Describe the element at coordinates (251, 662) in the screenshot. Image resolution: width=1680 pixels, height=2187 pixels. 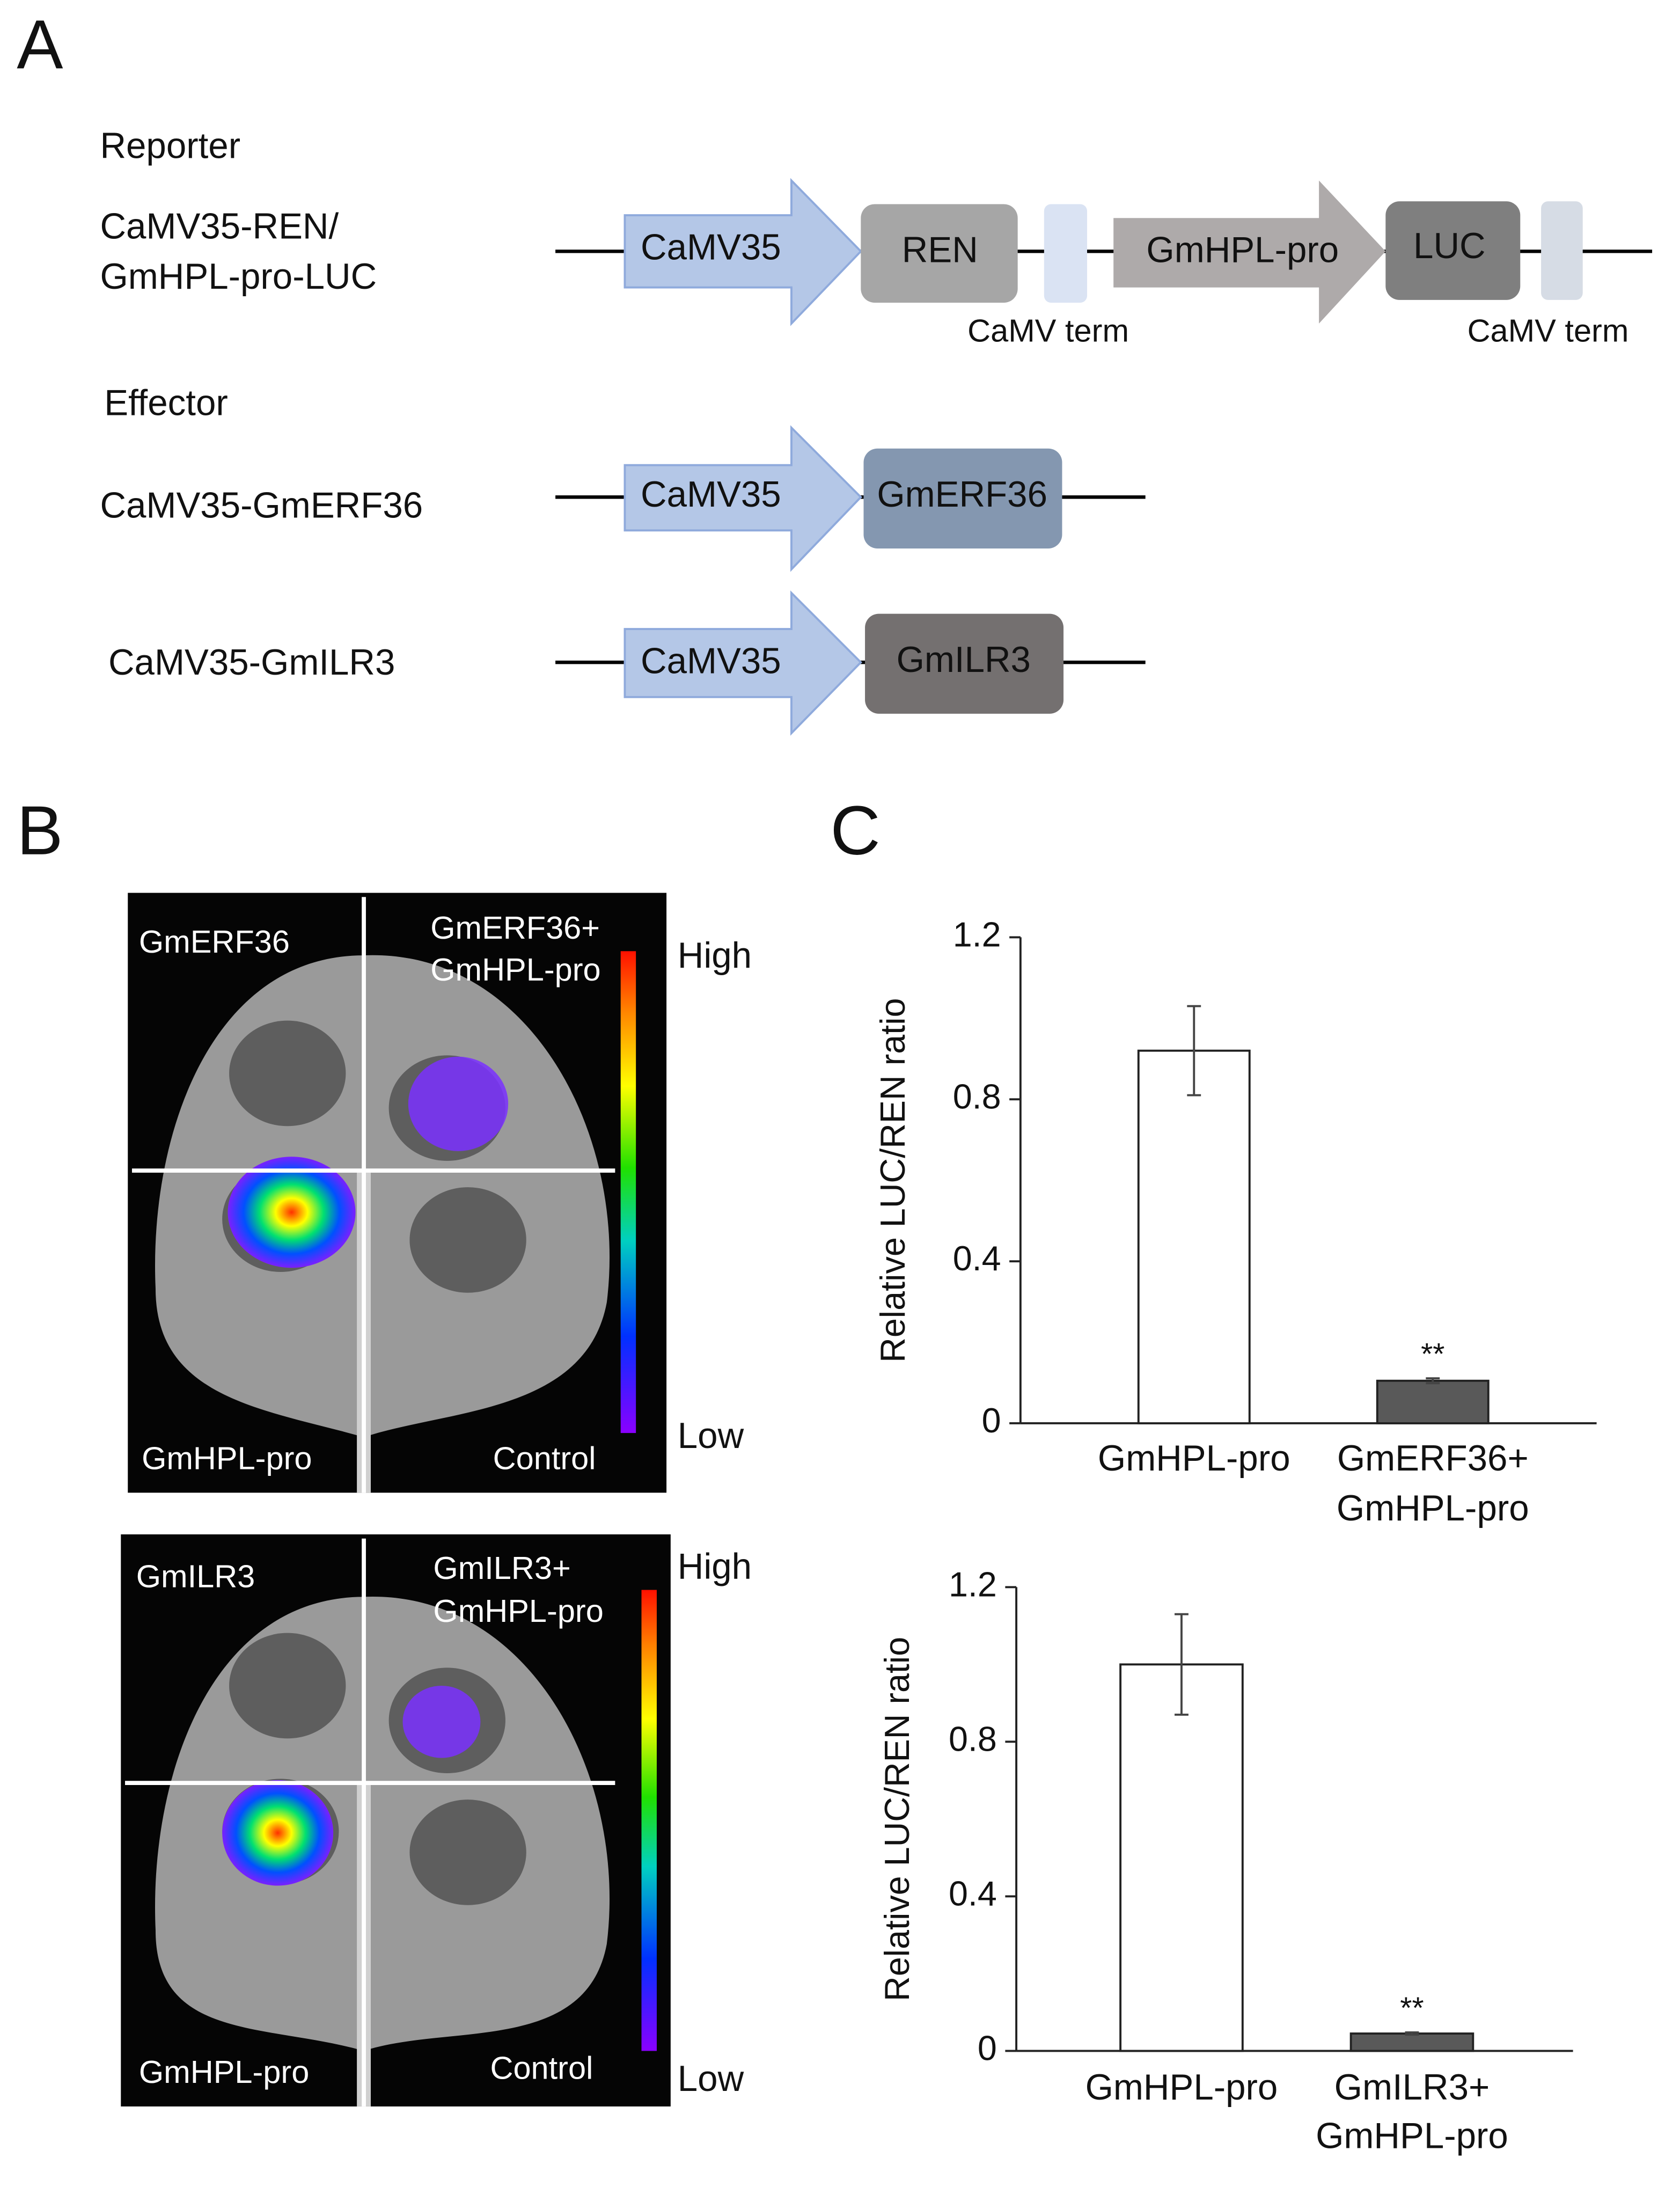
I see `construct-name: CaMV35-GmILR3` at that location.